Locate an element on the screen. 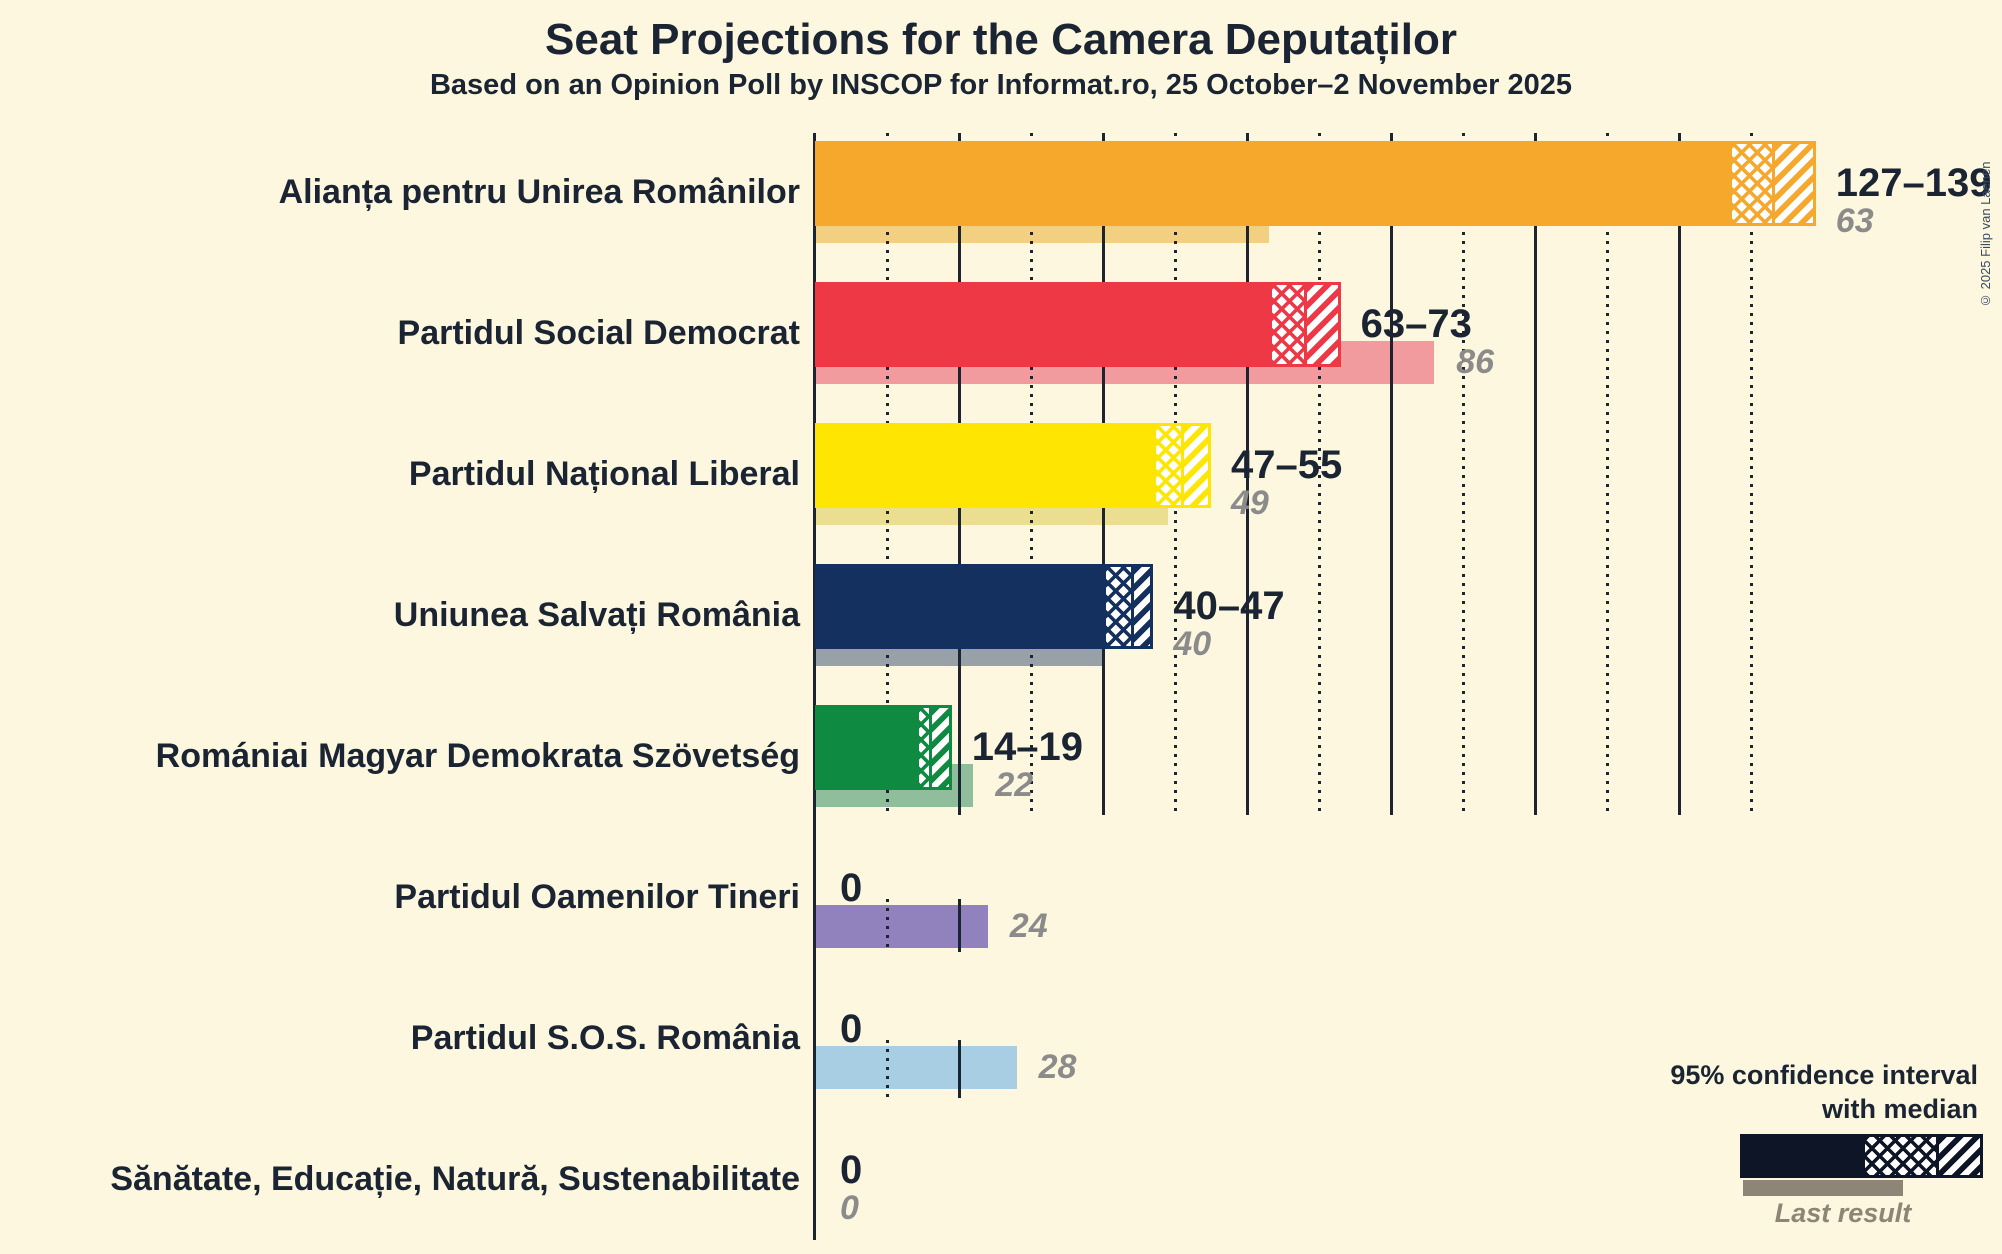  ci-range-label: 63–73 is located at coordinates (1416, 324).